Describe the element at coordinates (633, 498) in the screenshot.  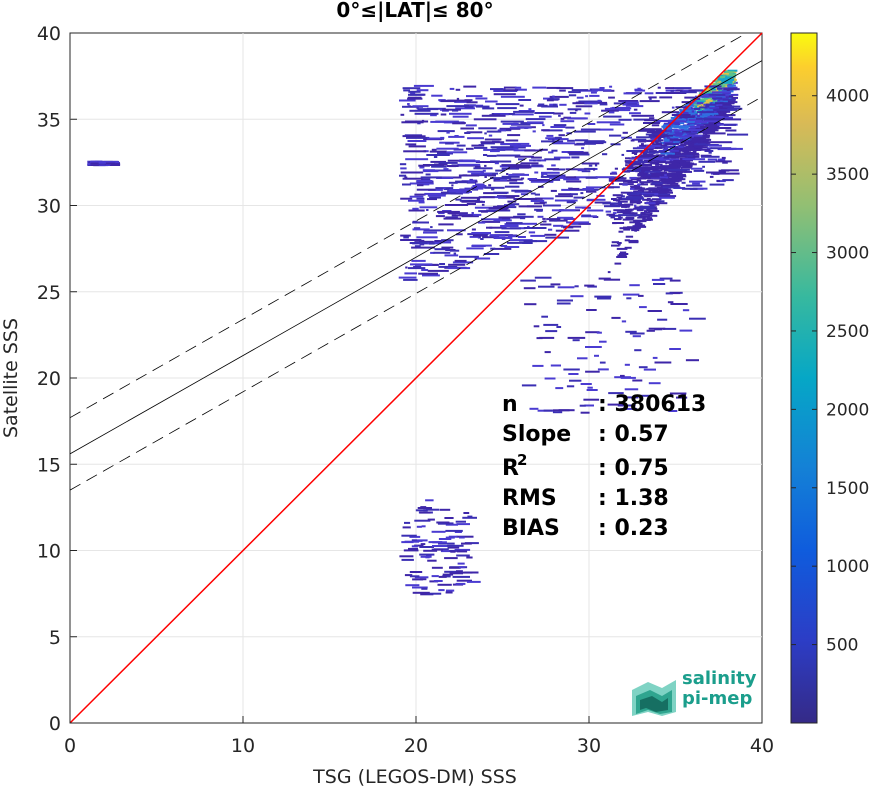
I see `stat-value: : 1.38` at that location.